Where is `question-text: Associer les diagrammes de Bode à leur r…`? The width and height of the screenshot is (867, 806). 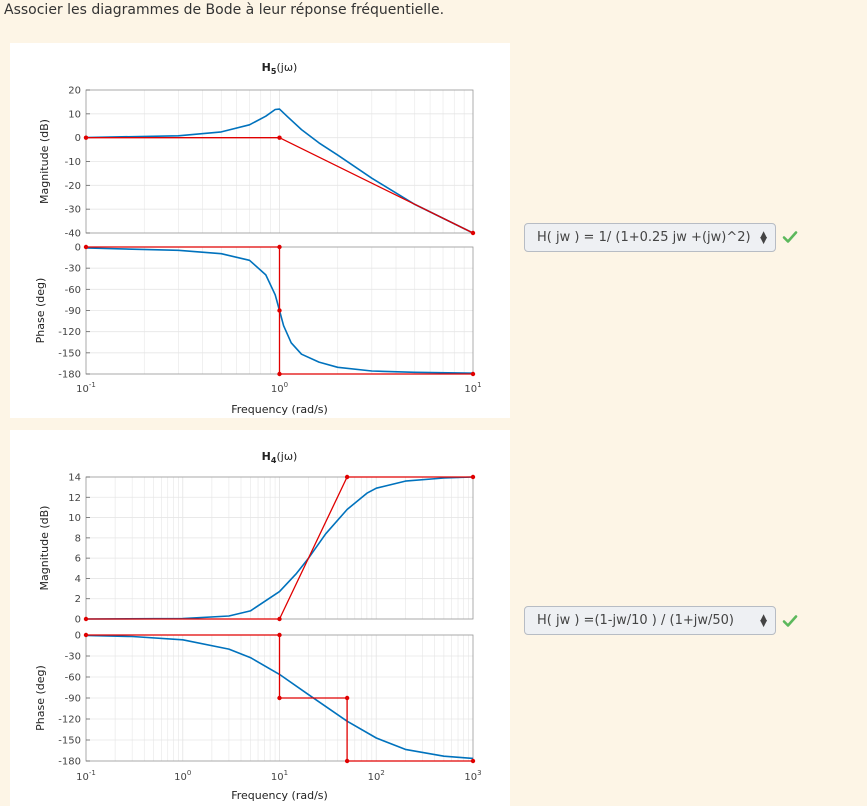
question-text: Associer les diagrammes de Bode à leur r… is located at coordinates (224, 10).